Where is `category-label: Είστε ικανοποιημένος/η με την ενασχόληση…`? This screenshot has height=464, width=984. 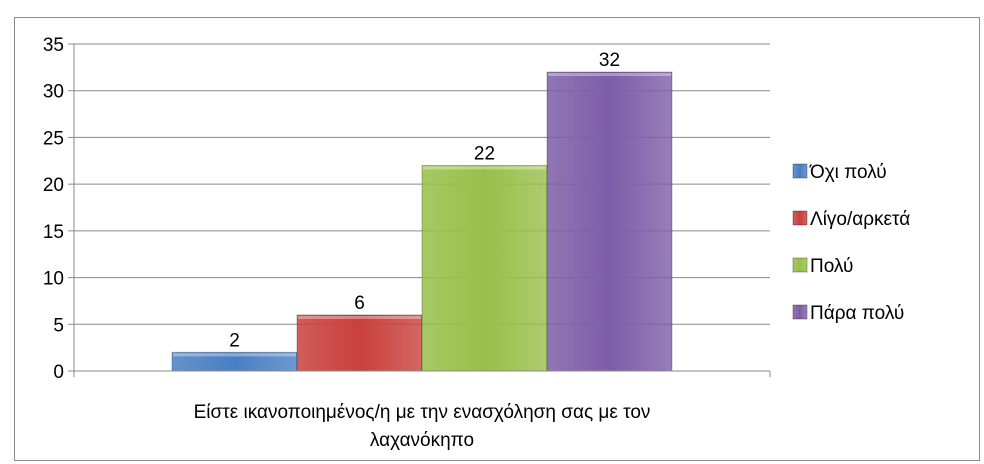 category-label: Είστε ικανοποιημένος/η με την ενασχόληση… is located at coordinates (422, 412).